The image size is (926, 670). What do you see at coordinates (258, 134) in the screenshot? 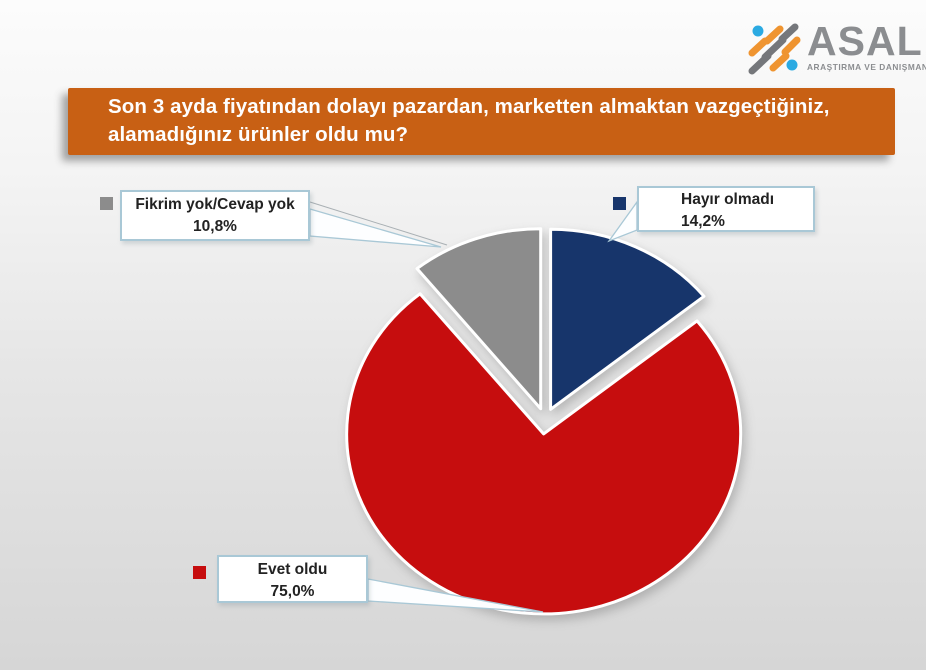
I see `question-line-2: alamadığınız ürünler oldu mu?` at bounding box center [258, 134].